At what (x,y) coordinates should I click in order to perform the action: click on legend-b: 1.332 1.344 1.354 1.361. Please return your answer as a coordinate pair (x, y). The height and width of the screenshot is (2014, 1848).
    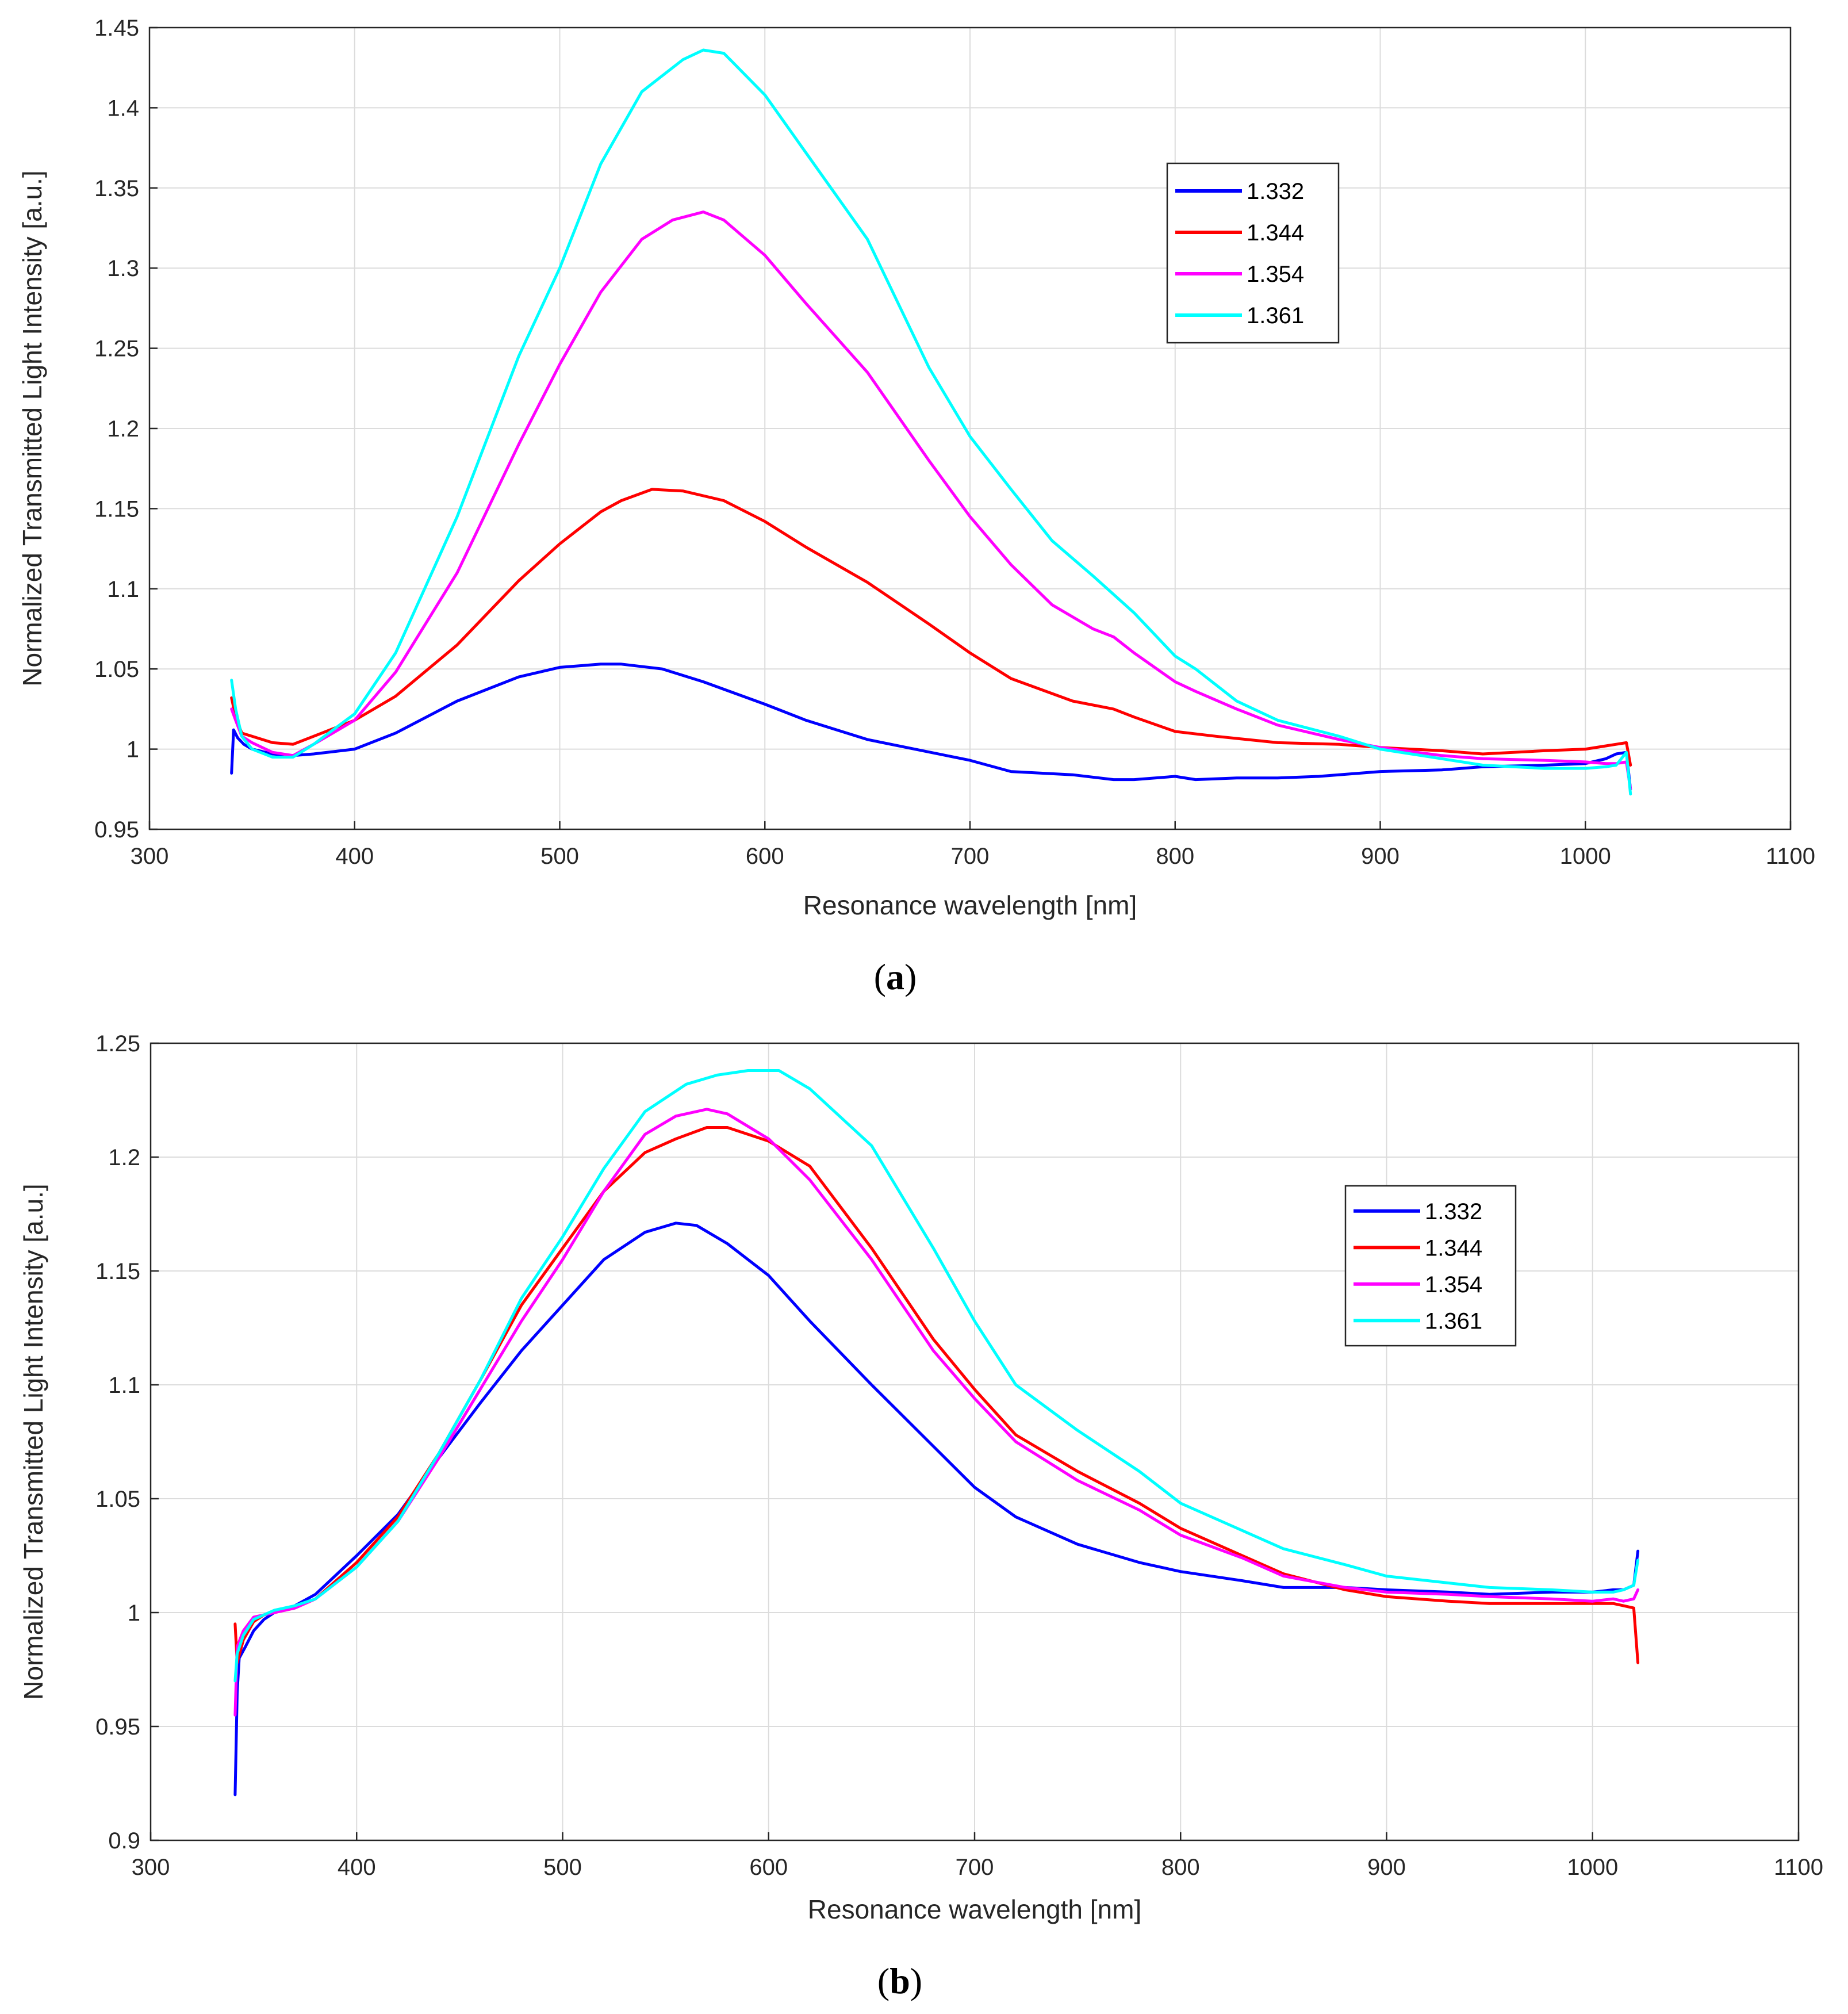
    Looking at the image, I should click on (1430, 1266).